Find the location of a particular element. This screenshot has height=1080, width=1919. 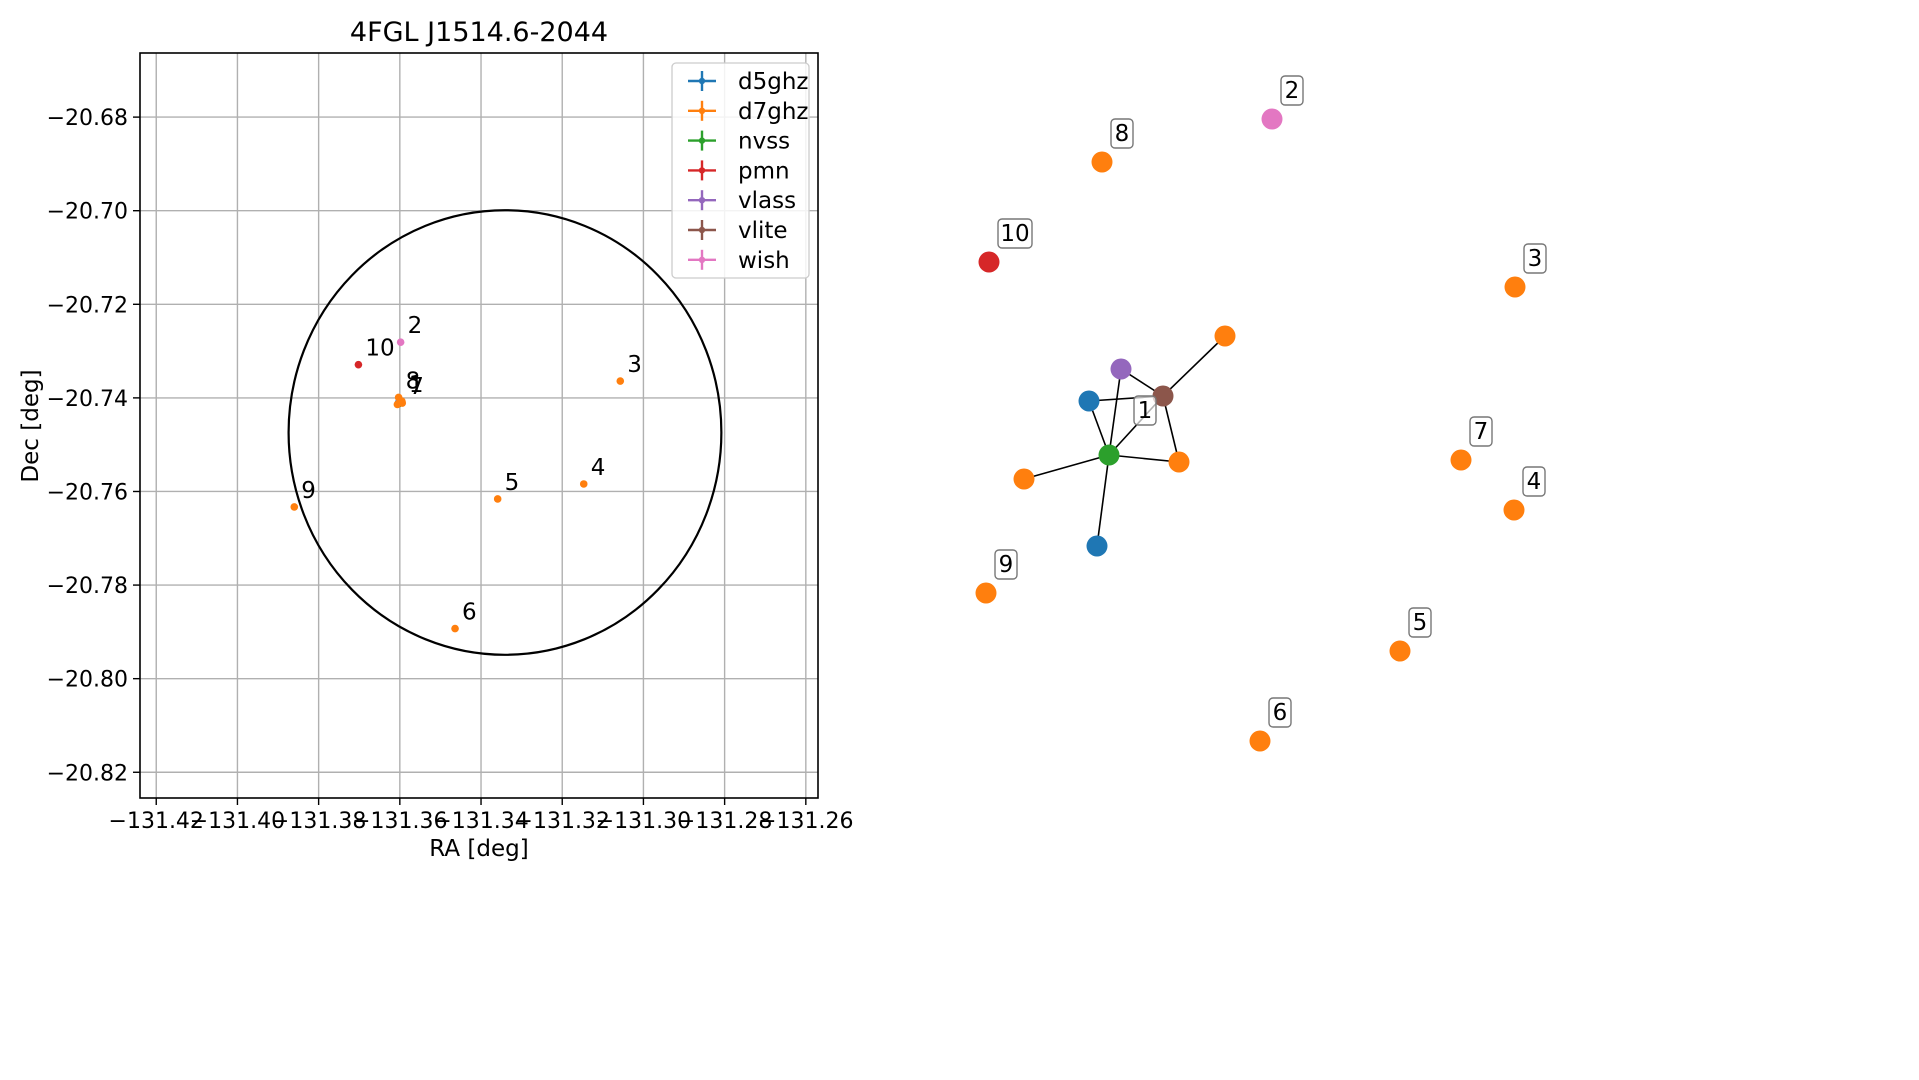

legend-entry-d5ghz: d5ghz is located at coordinates (748, 82).